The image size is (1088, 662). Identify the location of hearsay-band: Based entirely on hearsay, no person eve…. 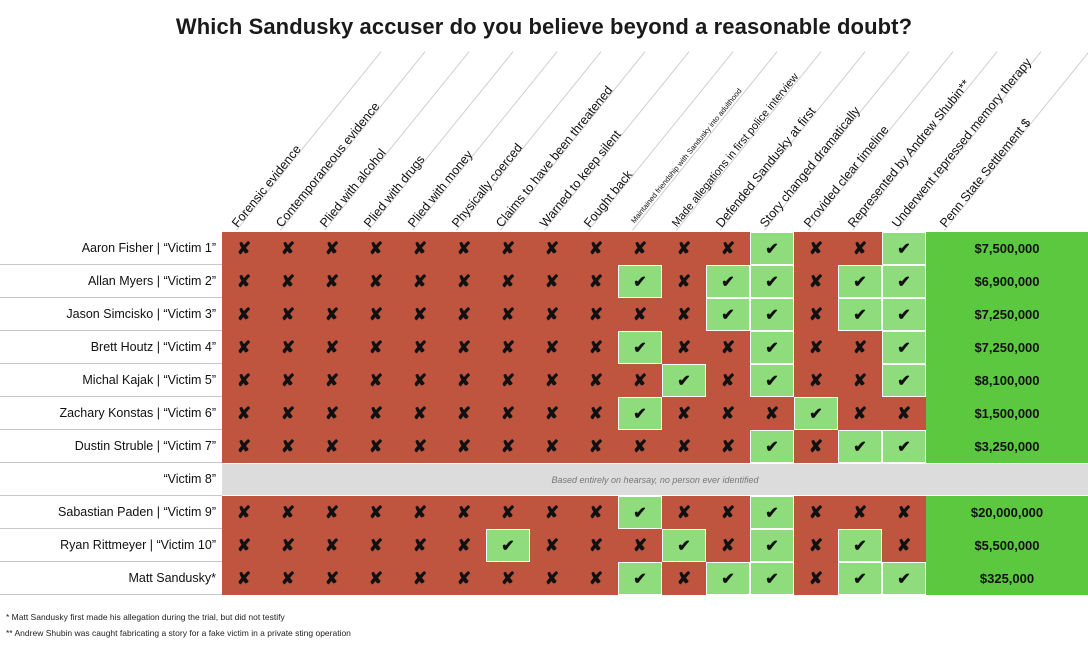
(655, 479).